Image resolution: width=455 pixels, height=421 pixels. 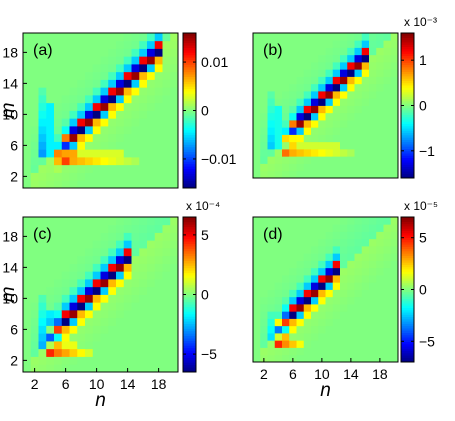 I want to click on colorbar-tick-label: 0, so click(x=205, y=111).